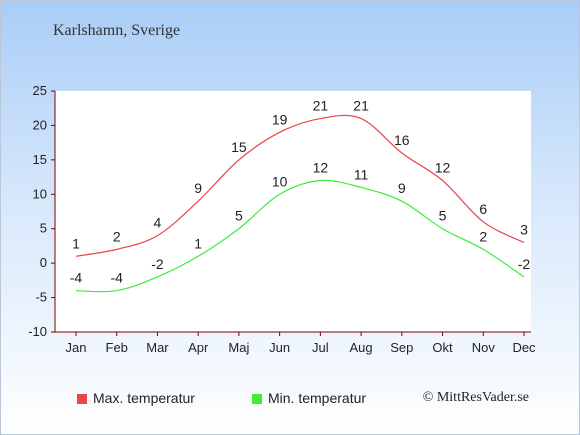  I want to click on y-tick-label: 0, so click(43, 262).